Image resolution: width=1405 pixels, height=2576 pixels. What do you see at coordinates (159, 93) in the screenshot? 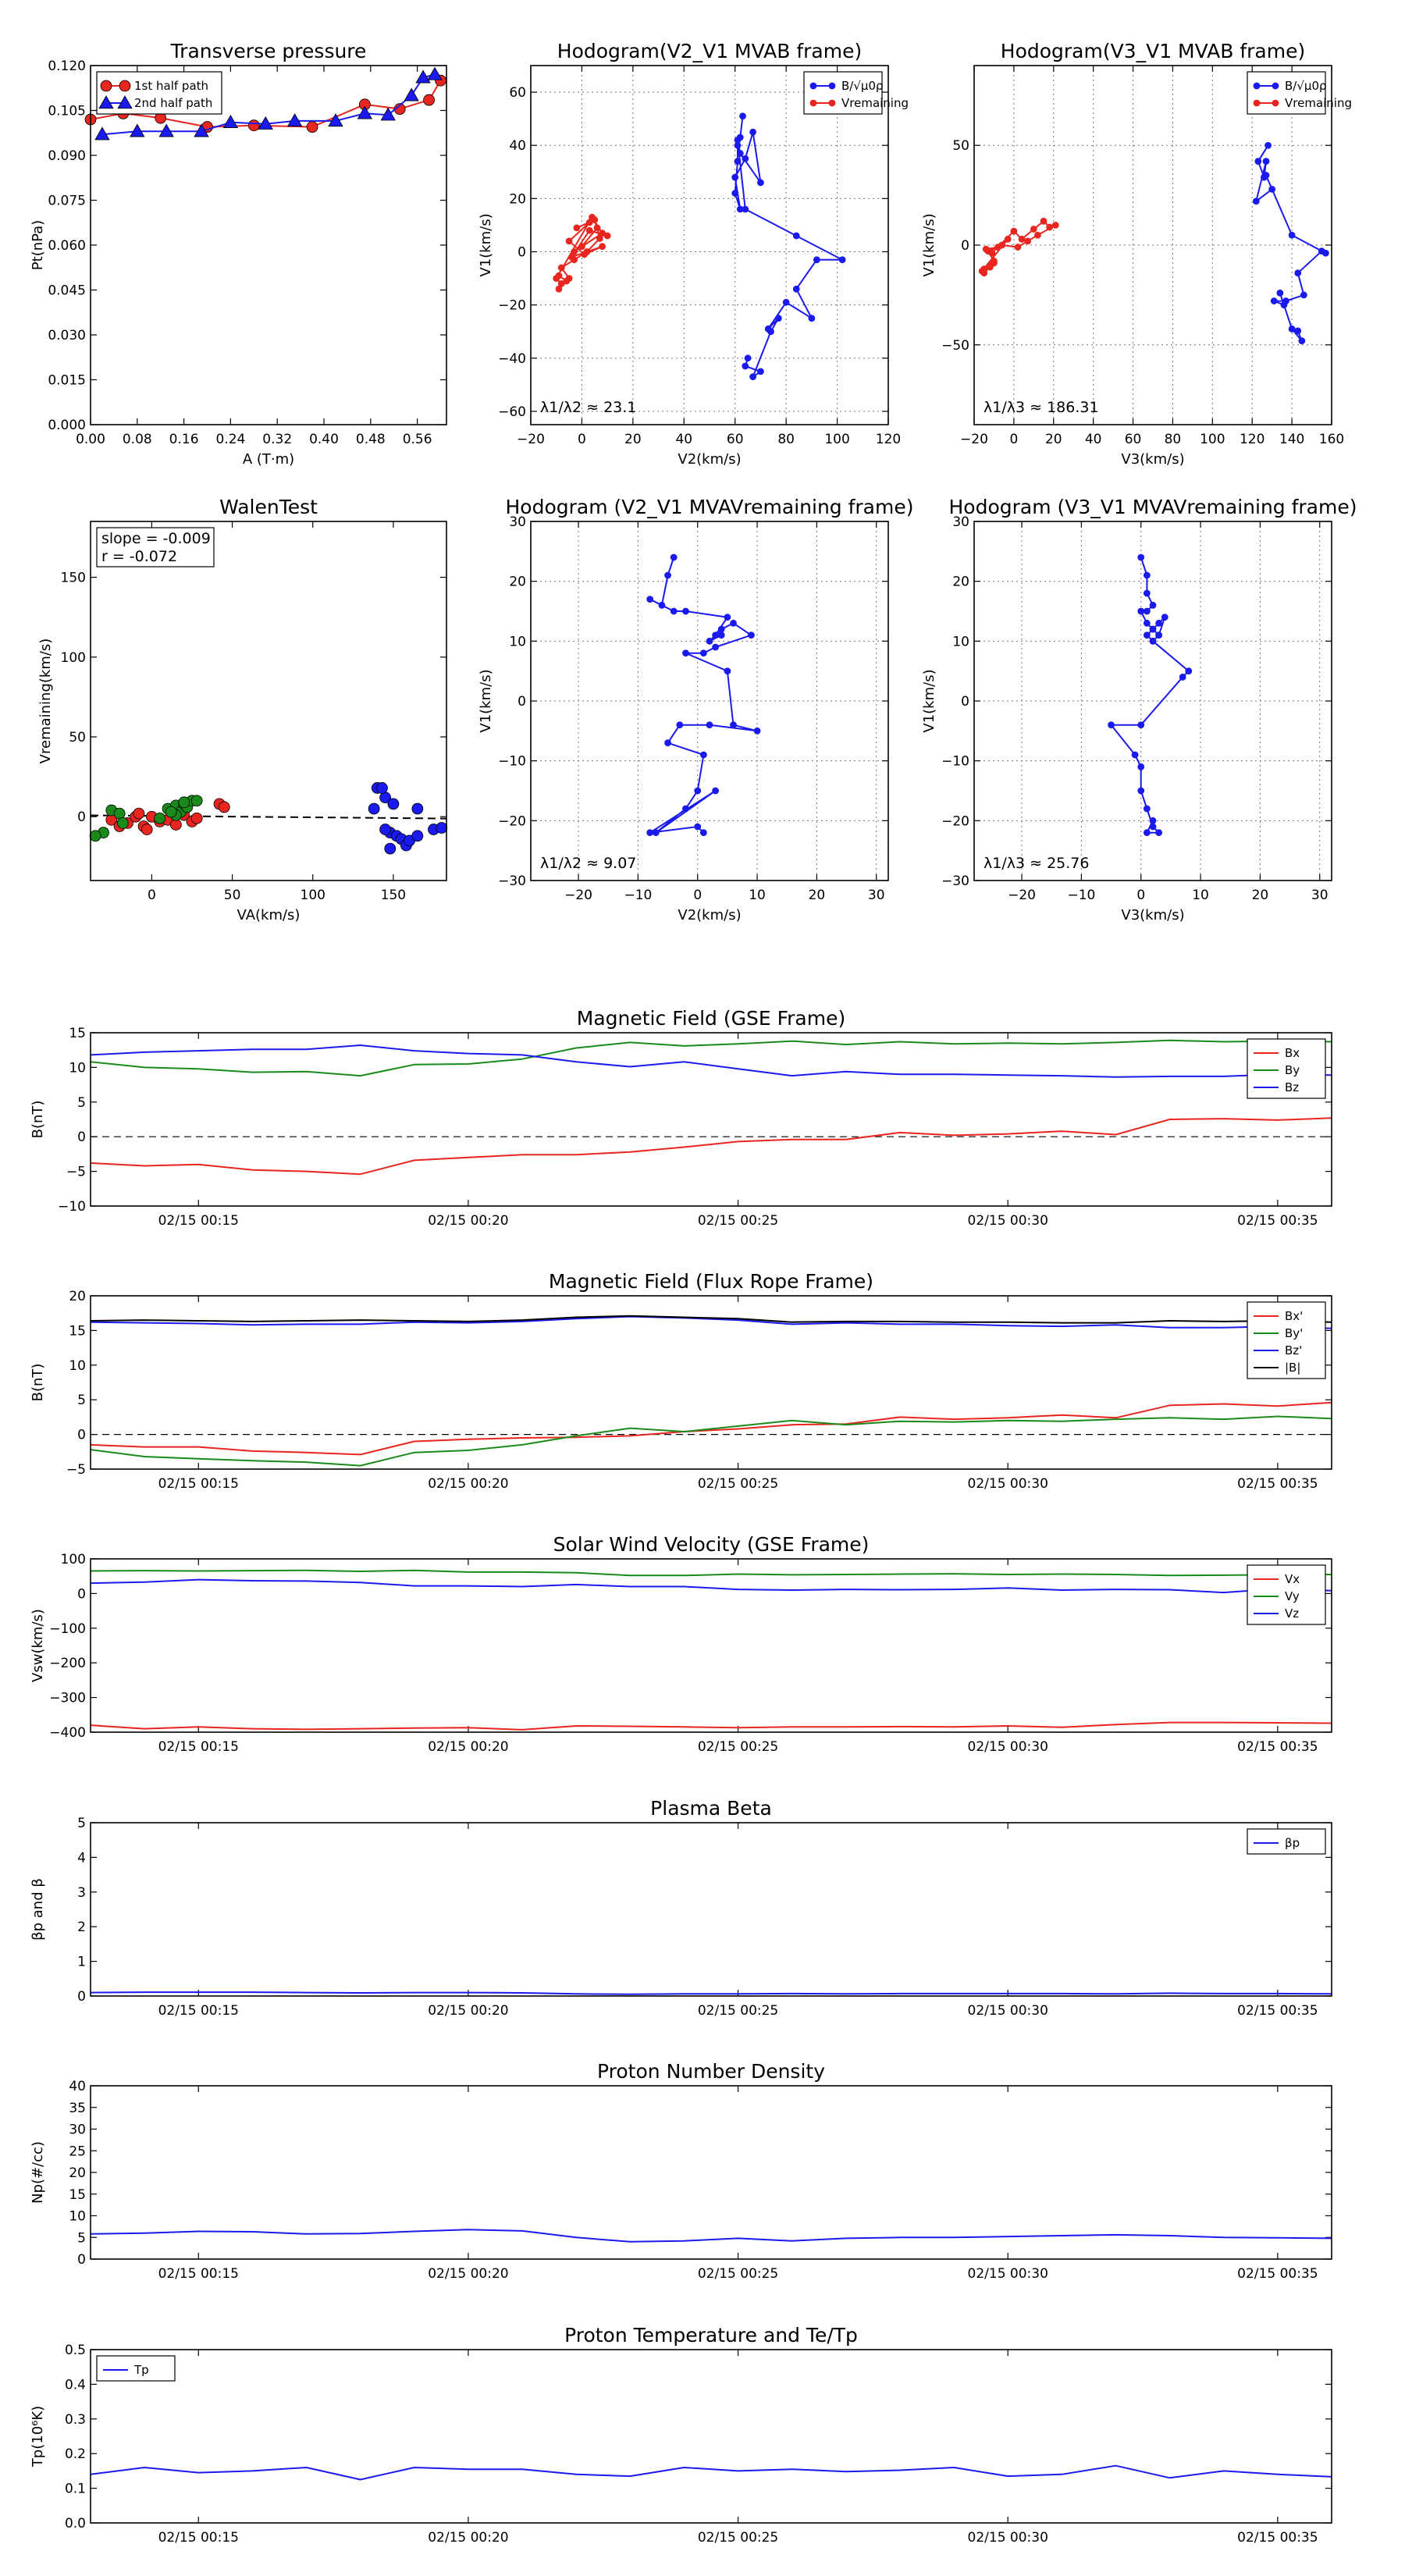
I see `legend: 1st half path 2nd half path` at bounding box center [159, 93].